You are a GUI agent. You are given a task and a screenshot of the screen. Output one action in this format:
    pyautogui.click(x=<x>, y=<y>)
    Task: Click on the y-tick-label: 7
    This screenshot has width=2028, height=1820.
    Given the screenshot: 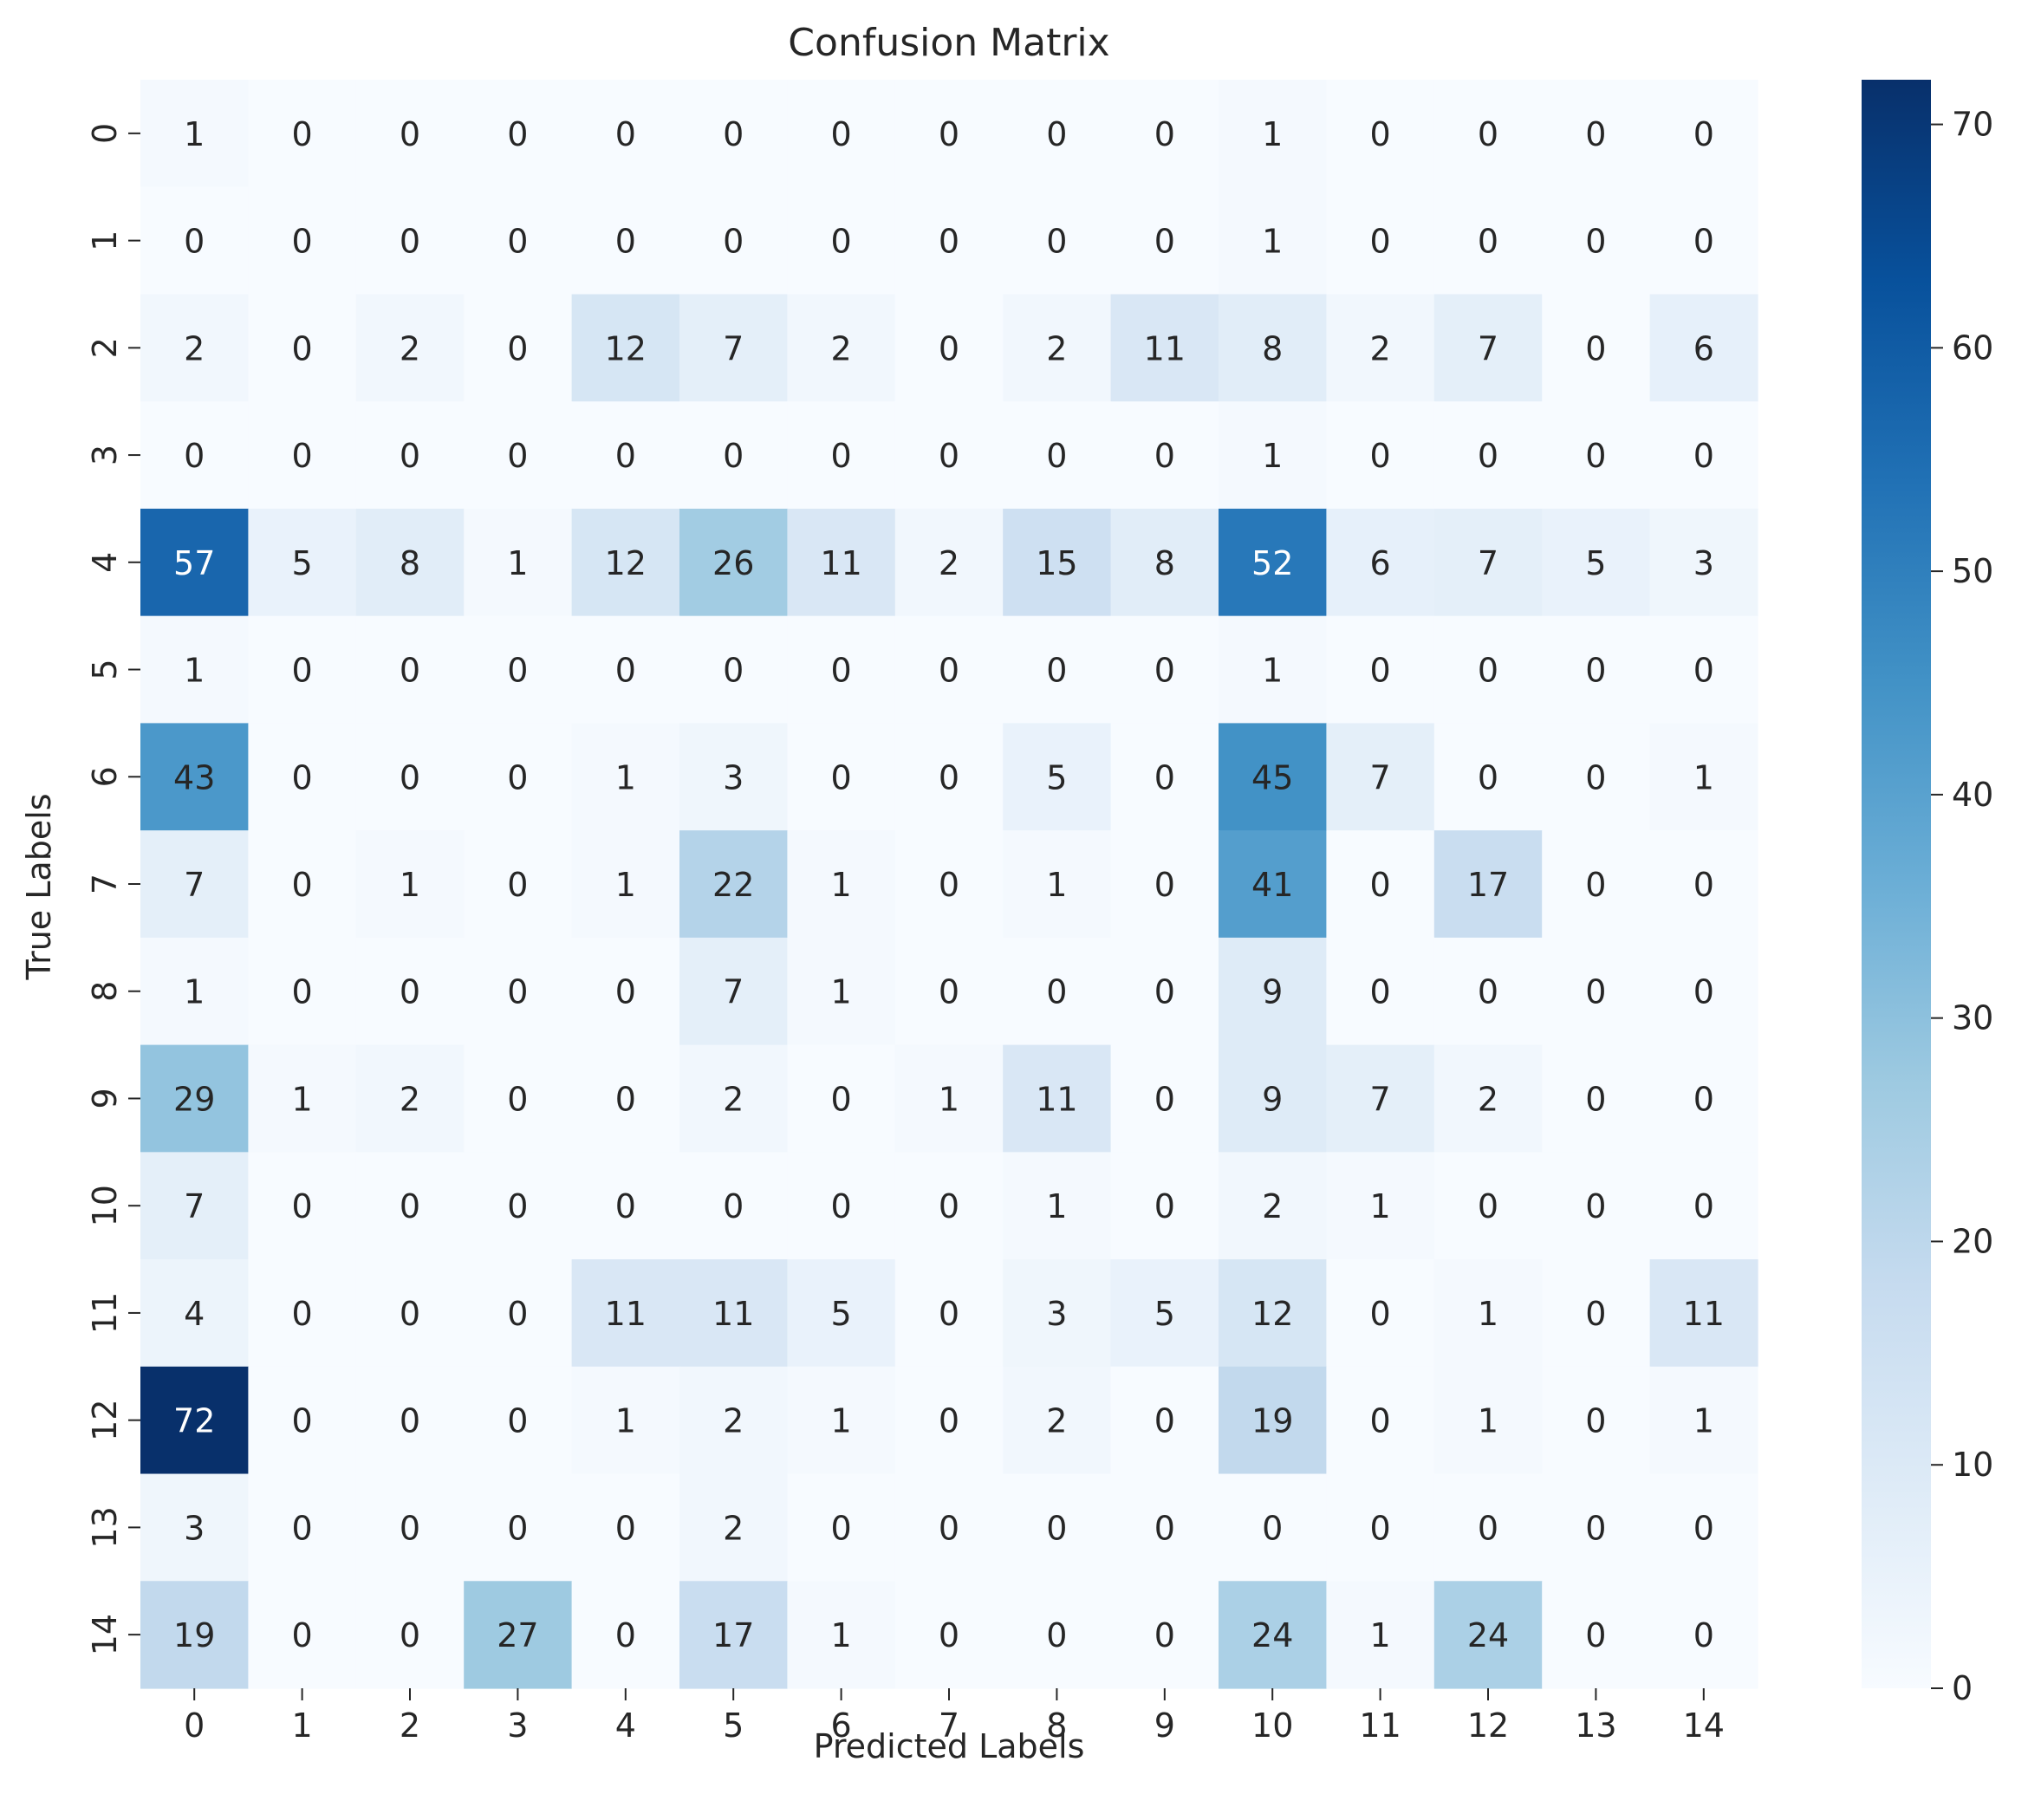 What is the action you would take?
    pyautogui.click(x=105, y=884)
    